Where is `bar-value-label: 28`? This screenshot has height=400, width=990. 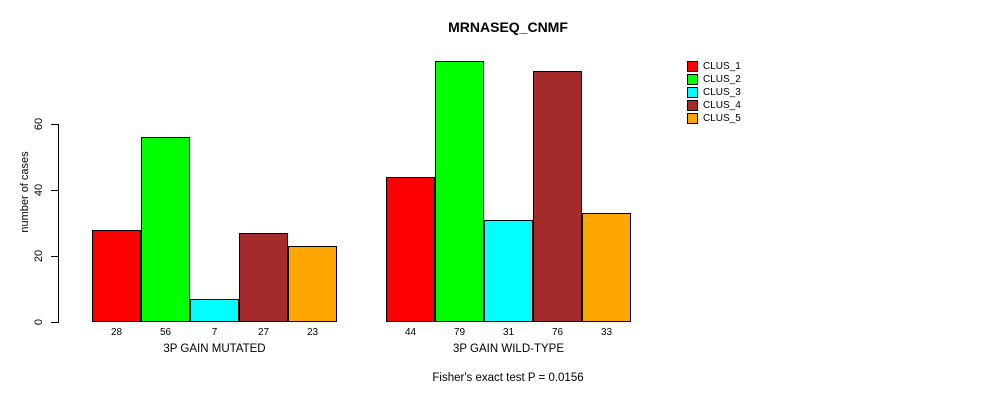 bar-value-label: 28 is located at coordinates (116, 332).